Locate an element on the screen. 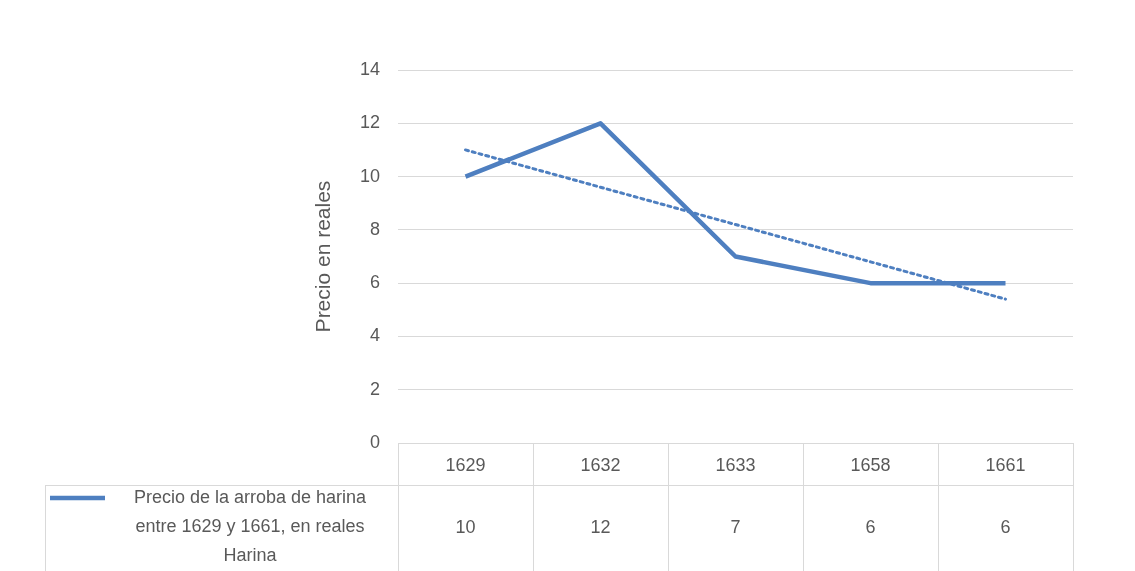 The height and width of the screenshot is (571, 1135). x-tick-label: 1658 is located at coordinates (870, 464).